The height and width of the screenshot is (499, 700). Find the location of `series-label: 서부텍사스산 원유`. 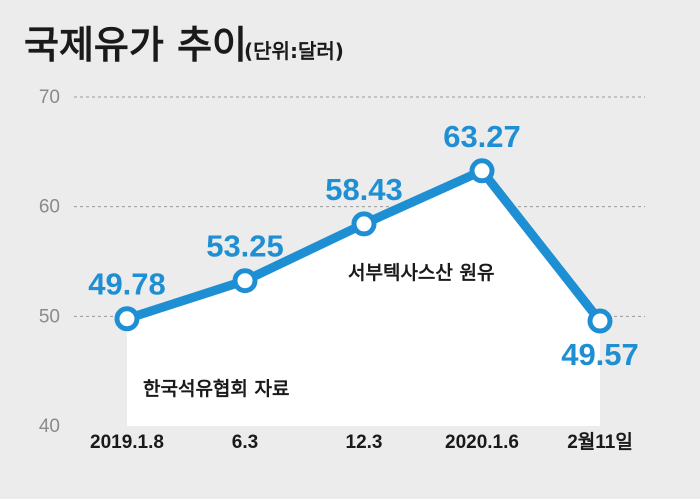

series-label: 서부텍사스산 원유 is located at coordinates (421, 273).